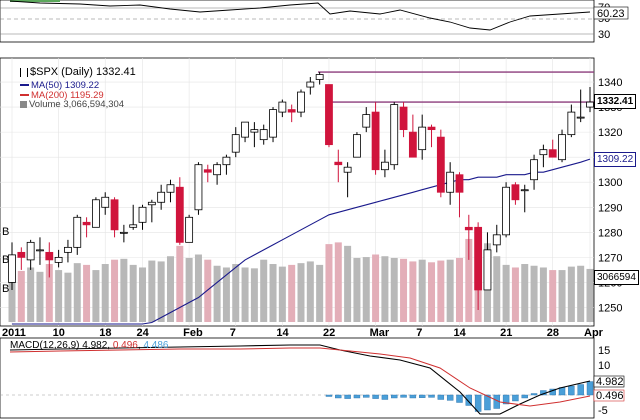 This screenshot has width=640, height=420. What do you see at coordinates (14, 333) in the screenshot?
I see `x-tick-label: 2011` at bounding box center [14, 333].